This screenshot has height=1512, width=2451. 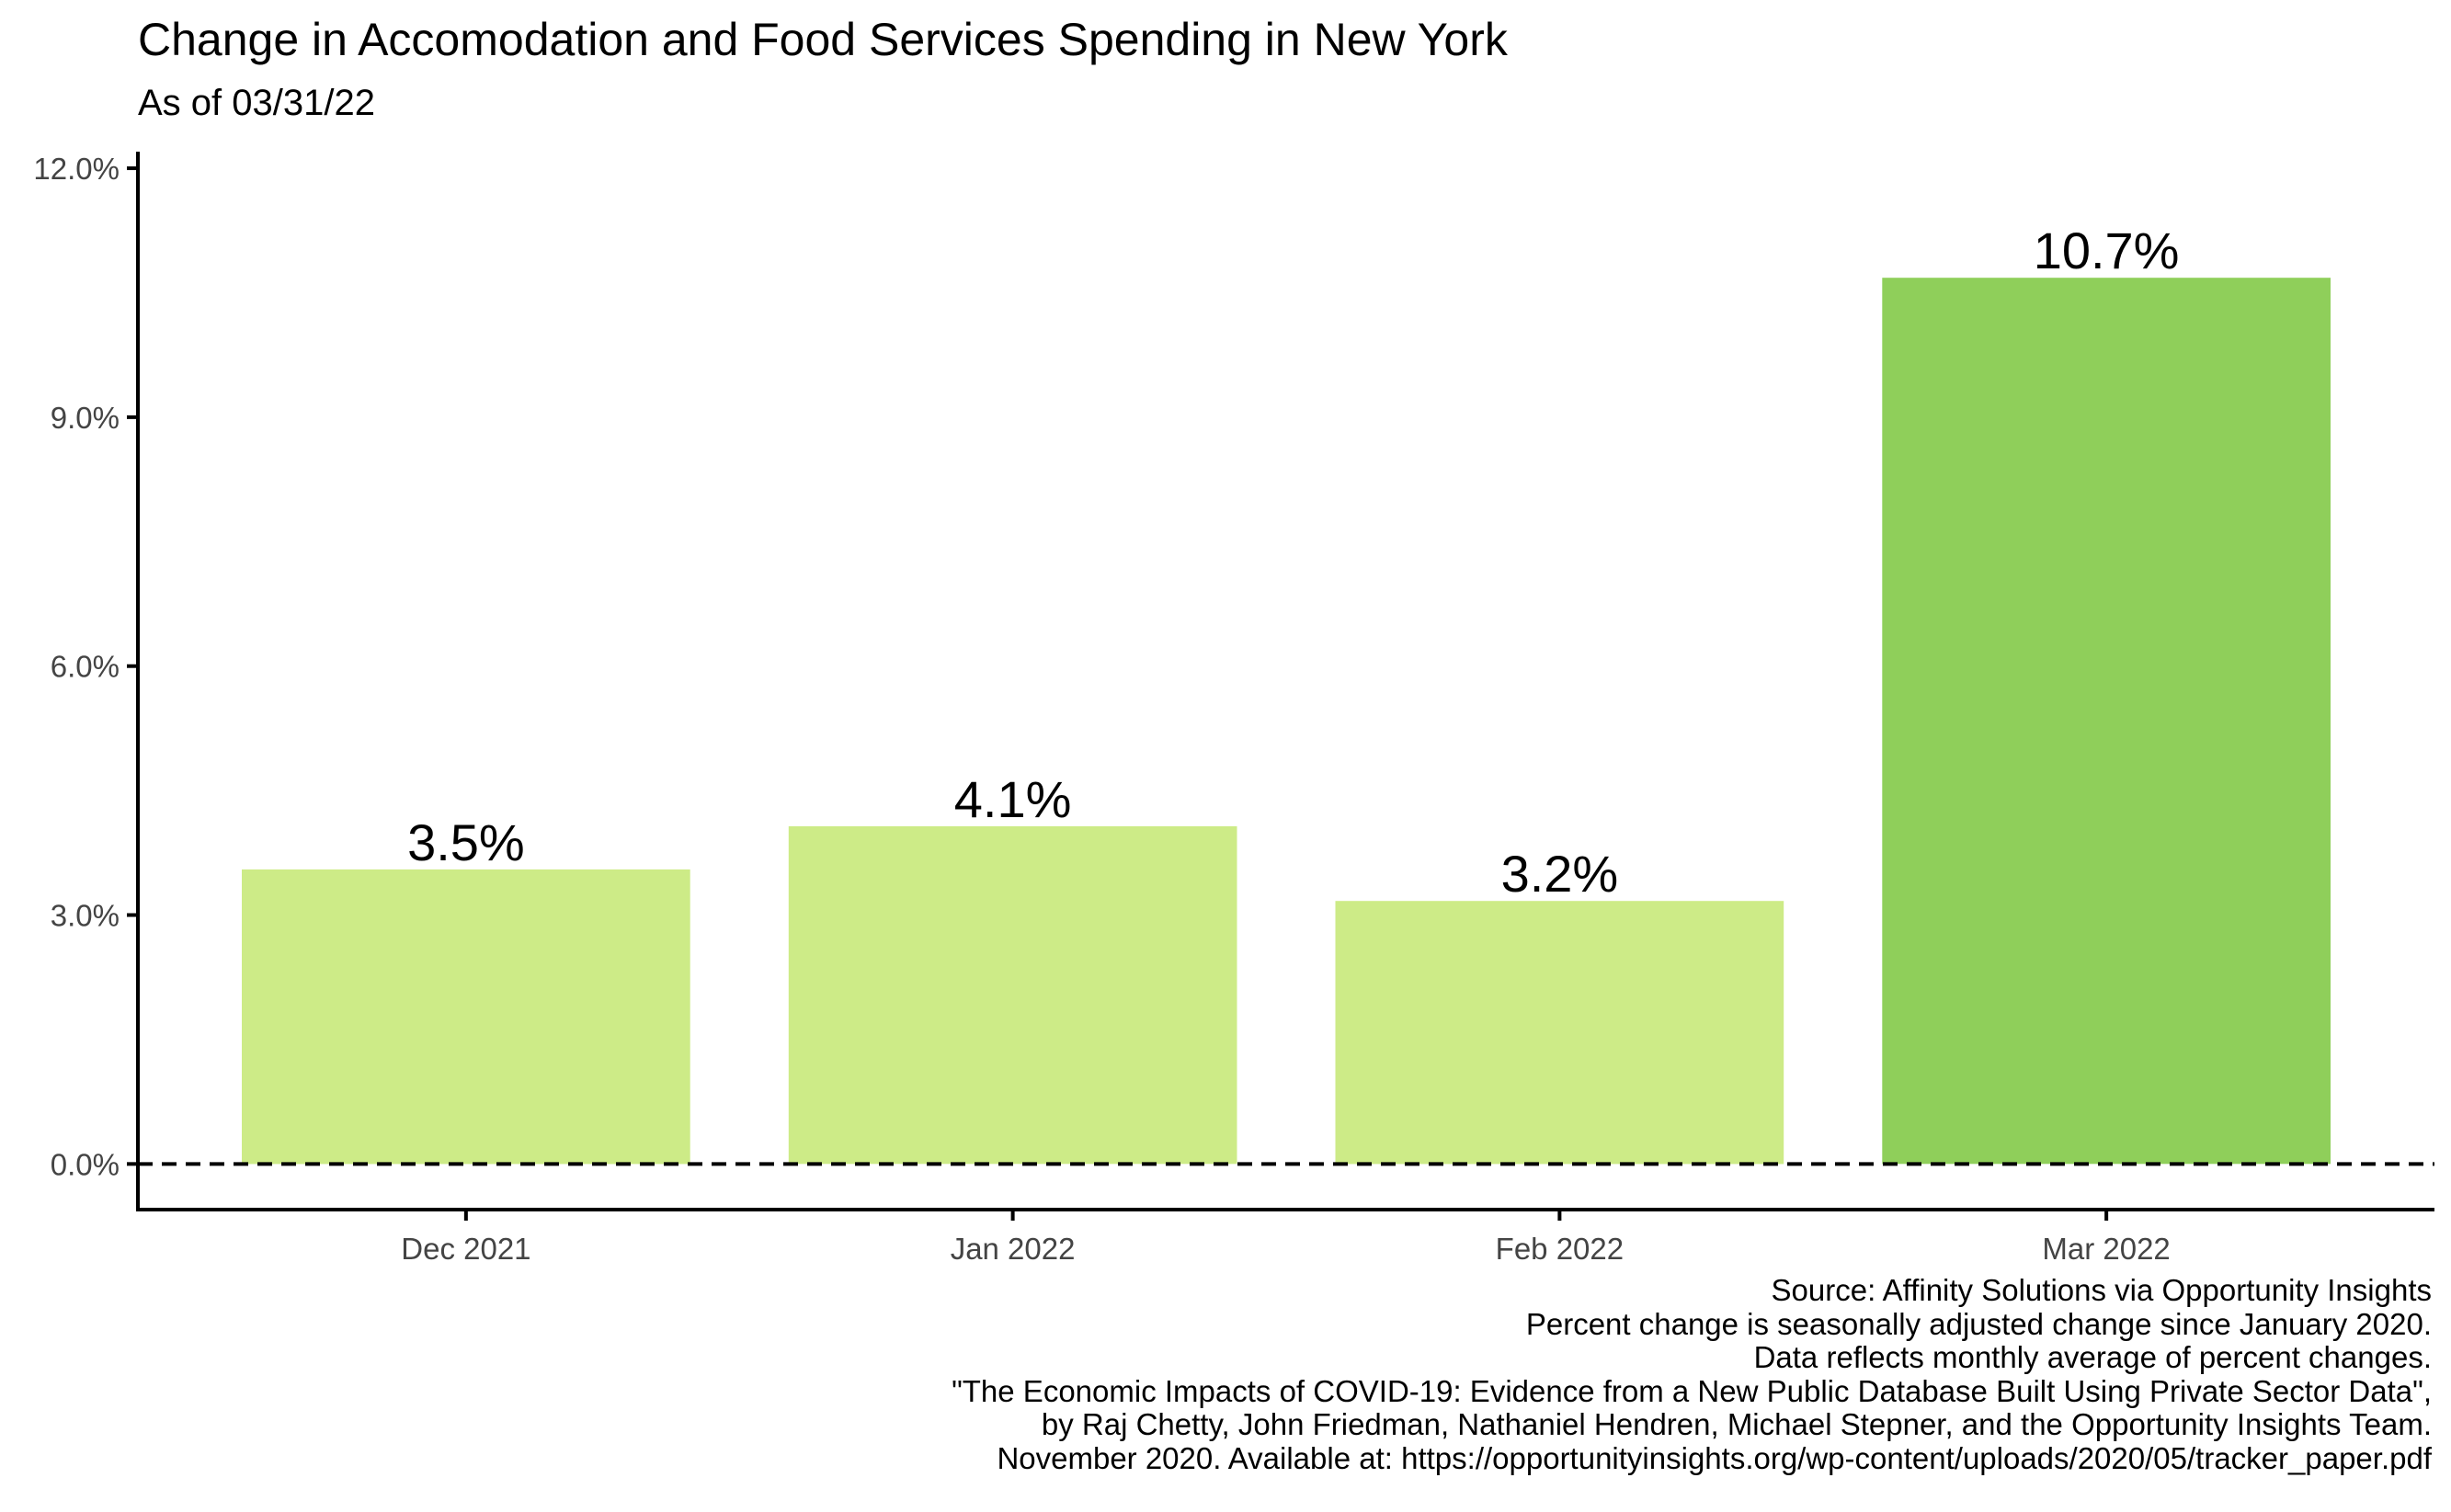 I want to click on y-tick-label: 3.0%, so click(x=85, y=916).